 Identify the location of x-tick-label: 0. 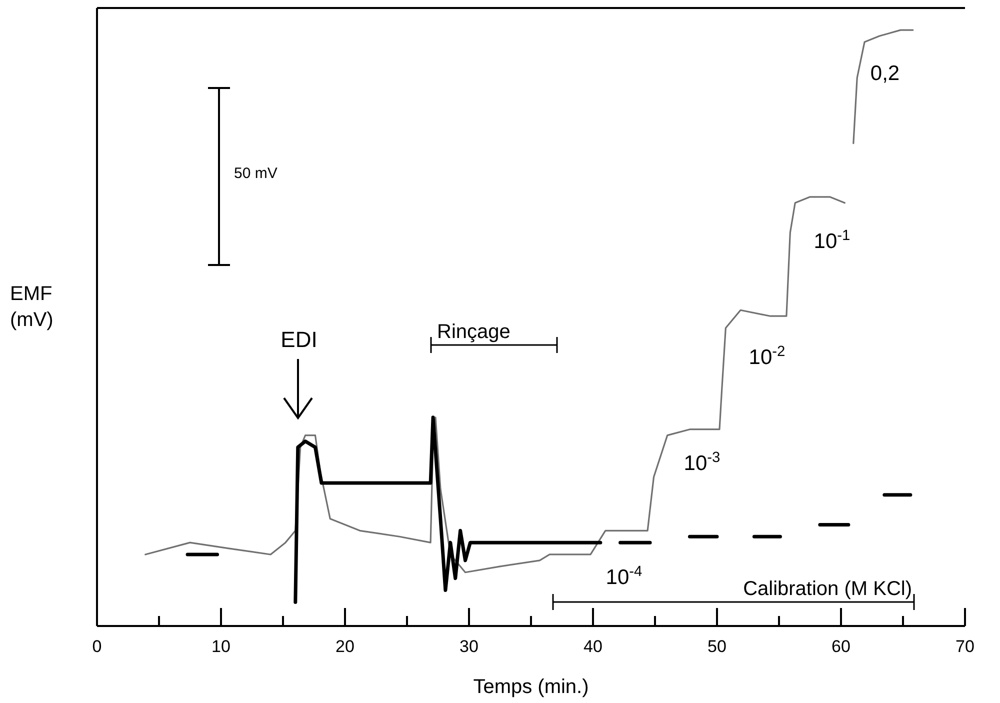
(97, 646).